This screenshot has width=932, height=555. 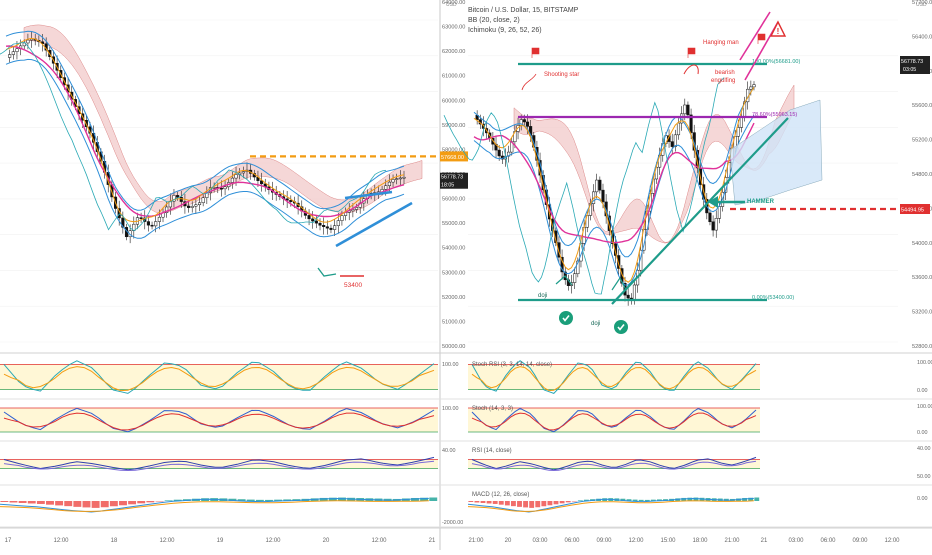 What do you see at coordinates (922, 175) in the screenshot?
I see `right-y-tick: 54800.00` at bounding box center [922, 175].